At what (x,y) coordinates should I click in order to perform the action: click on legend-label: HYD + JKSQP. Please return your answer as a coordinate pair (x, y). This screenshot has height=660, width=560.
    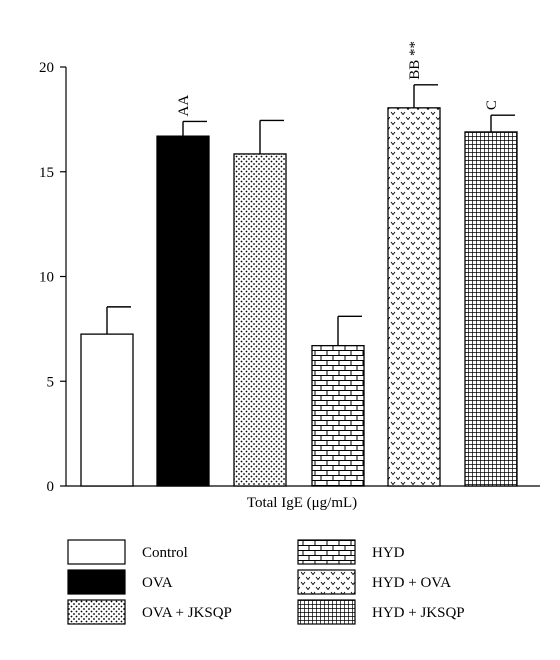
    Looking at the image, I should click on (418, 613).